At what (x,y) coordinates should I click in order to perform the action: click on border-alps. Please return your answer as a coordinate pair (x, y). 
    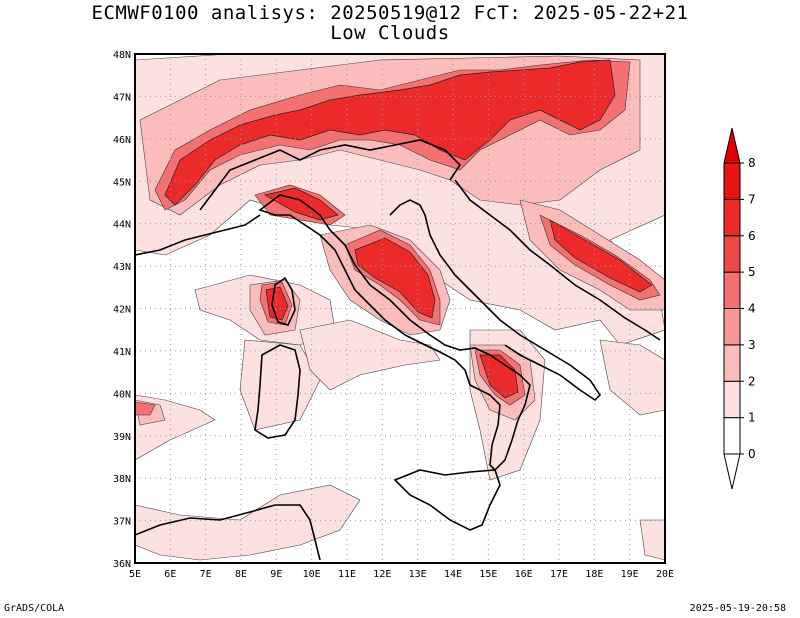
    Looking at the image, I should click on (330, 175).